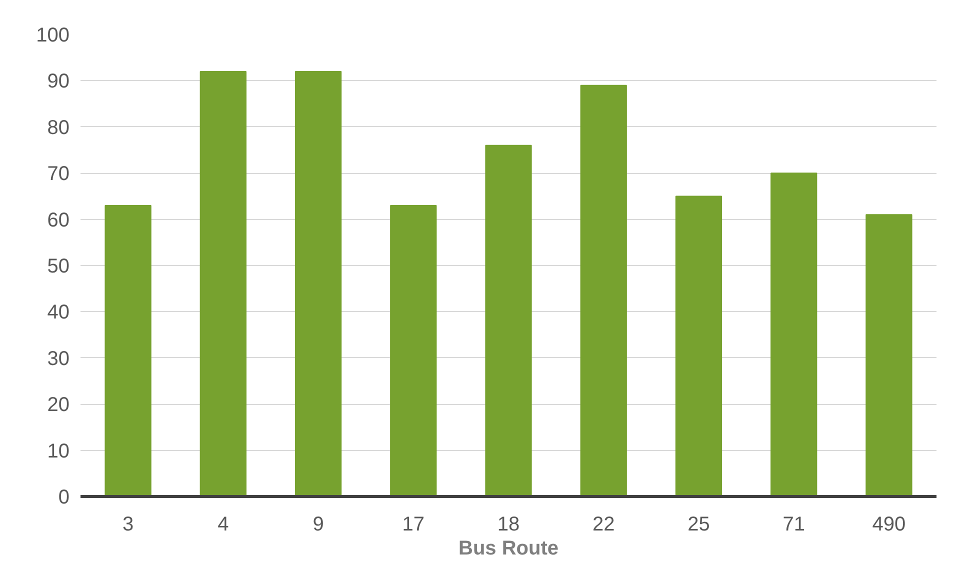 Image resolution: width=956 pixels, height=582 pixels. I want to click on y-tick-label: 10, so click(58, 451).